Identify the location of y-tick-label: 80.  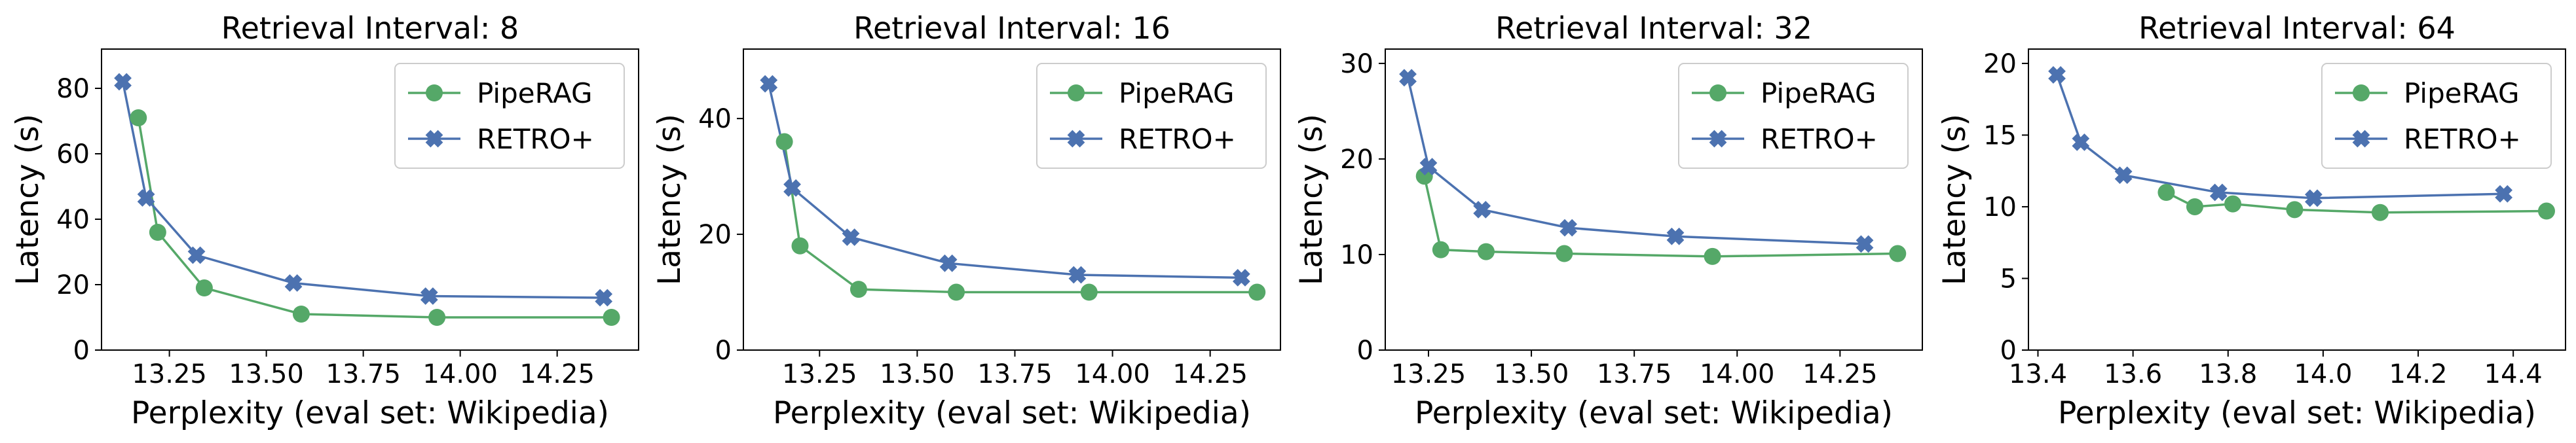
(73, 89).